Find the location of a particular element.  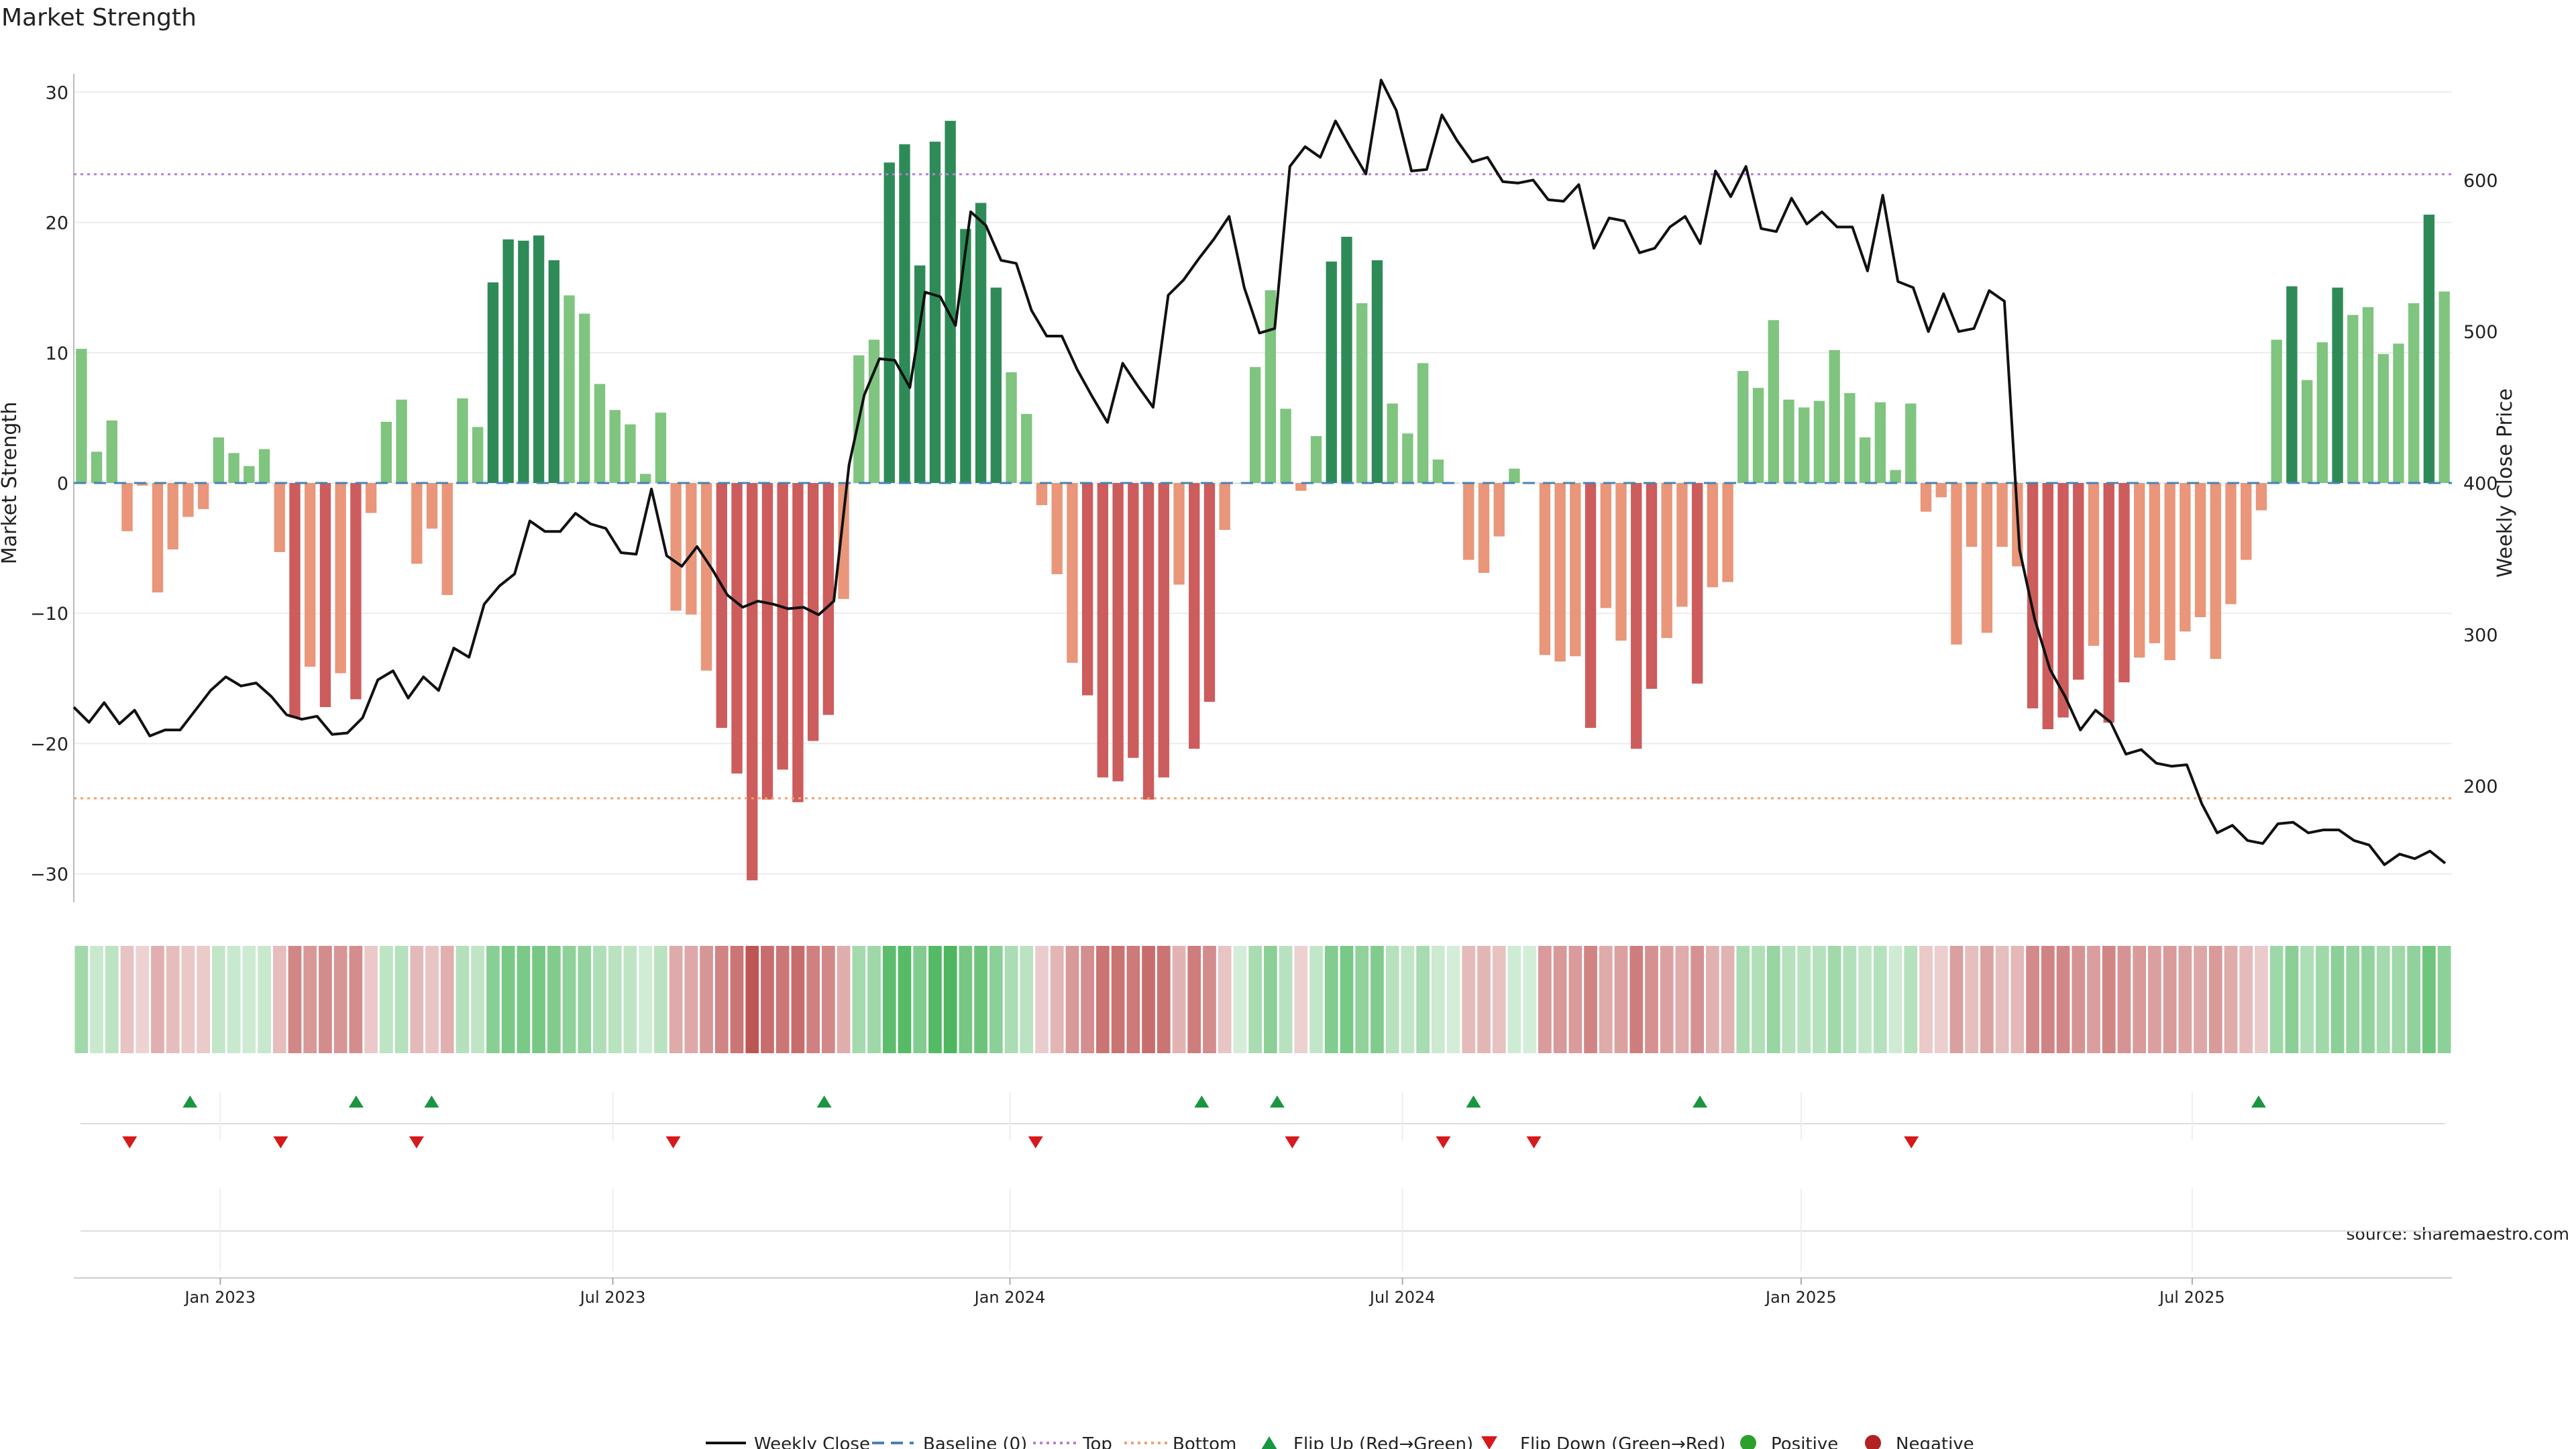

legend-flip-down-swatch is located at coordinates (1489, 1442).